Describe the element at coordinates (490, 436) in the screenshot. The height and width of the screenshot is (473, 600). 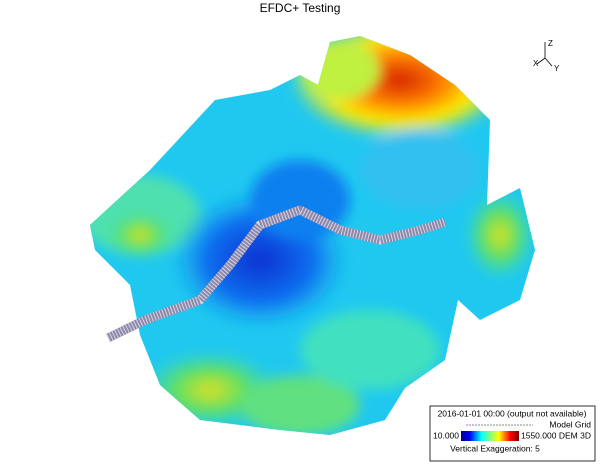
I see `colorbar` at that location.